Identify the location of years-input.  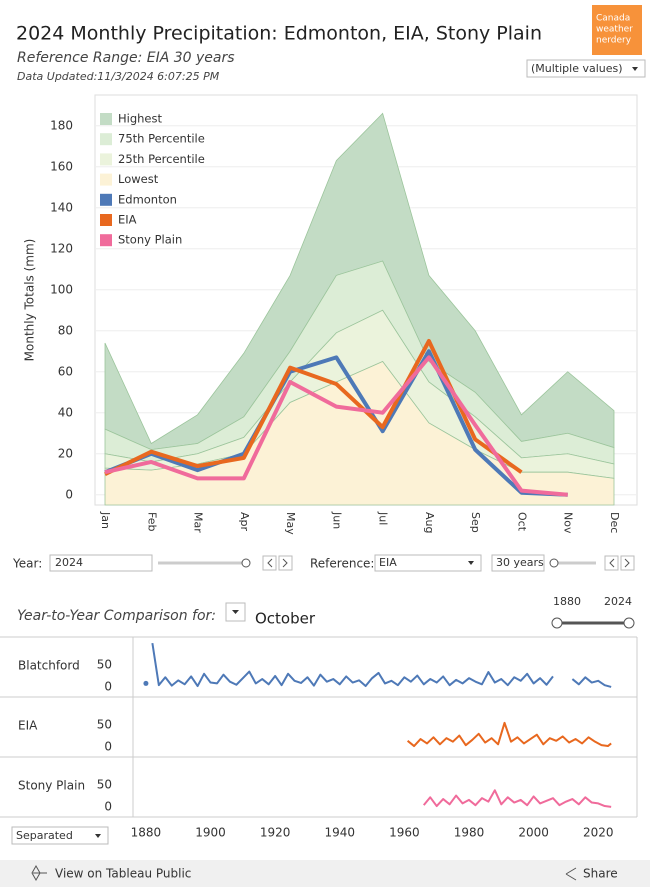
(518, 563).